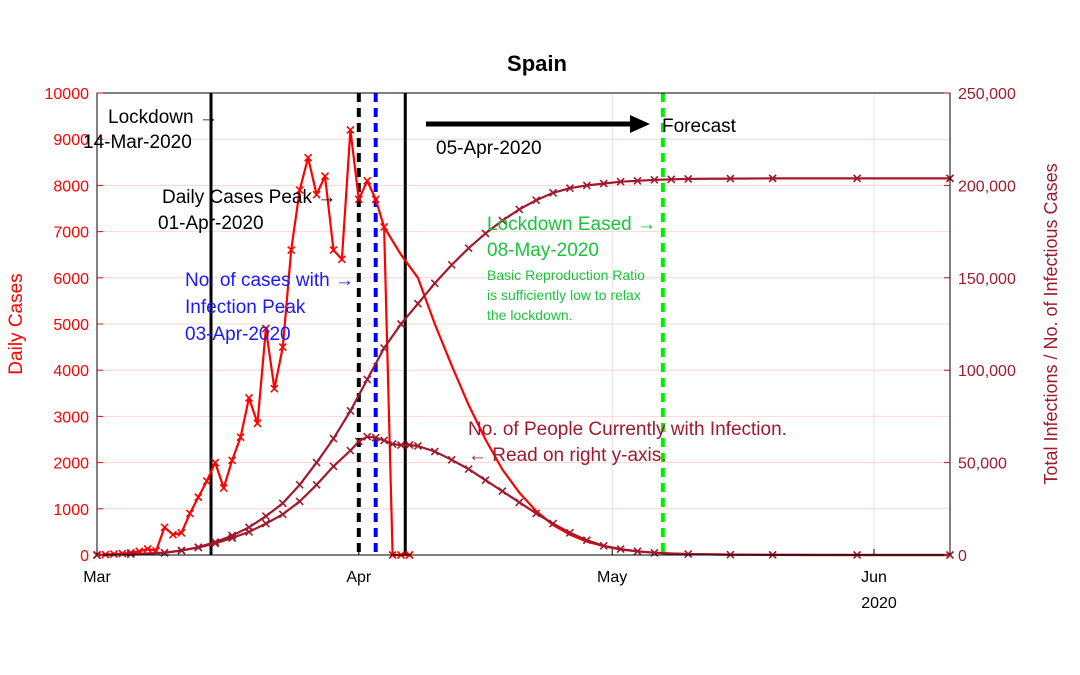 This screenshot has width=1080, height=675. What do you see at coordinates (627, 429) in the screenshot?
I see `annotation-current-infection-label: No. of People Currently with Infection.` at bounding box center [627, 429].